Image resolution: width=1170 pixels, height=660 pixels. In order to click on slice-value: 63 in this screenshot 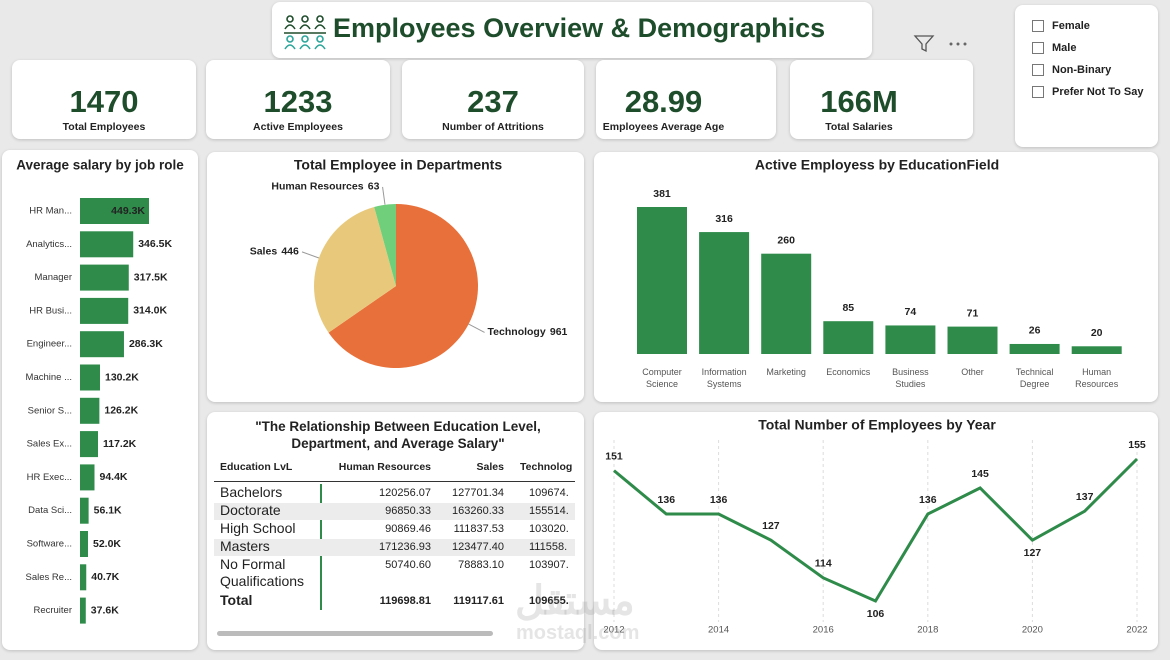, I will do `click(374, 187)`.